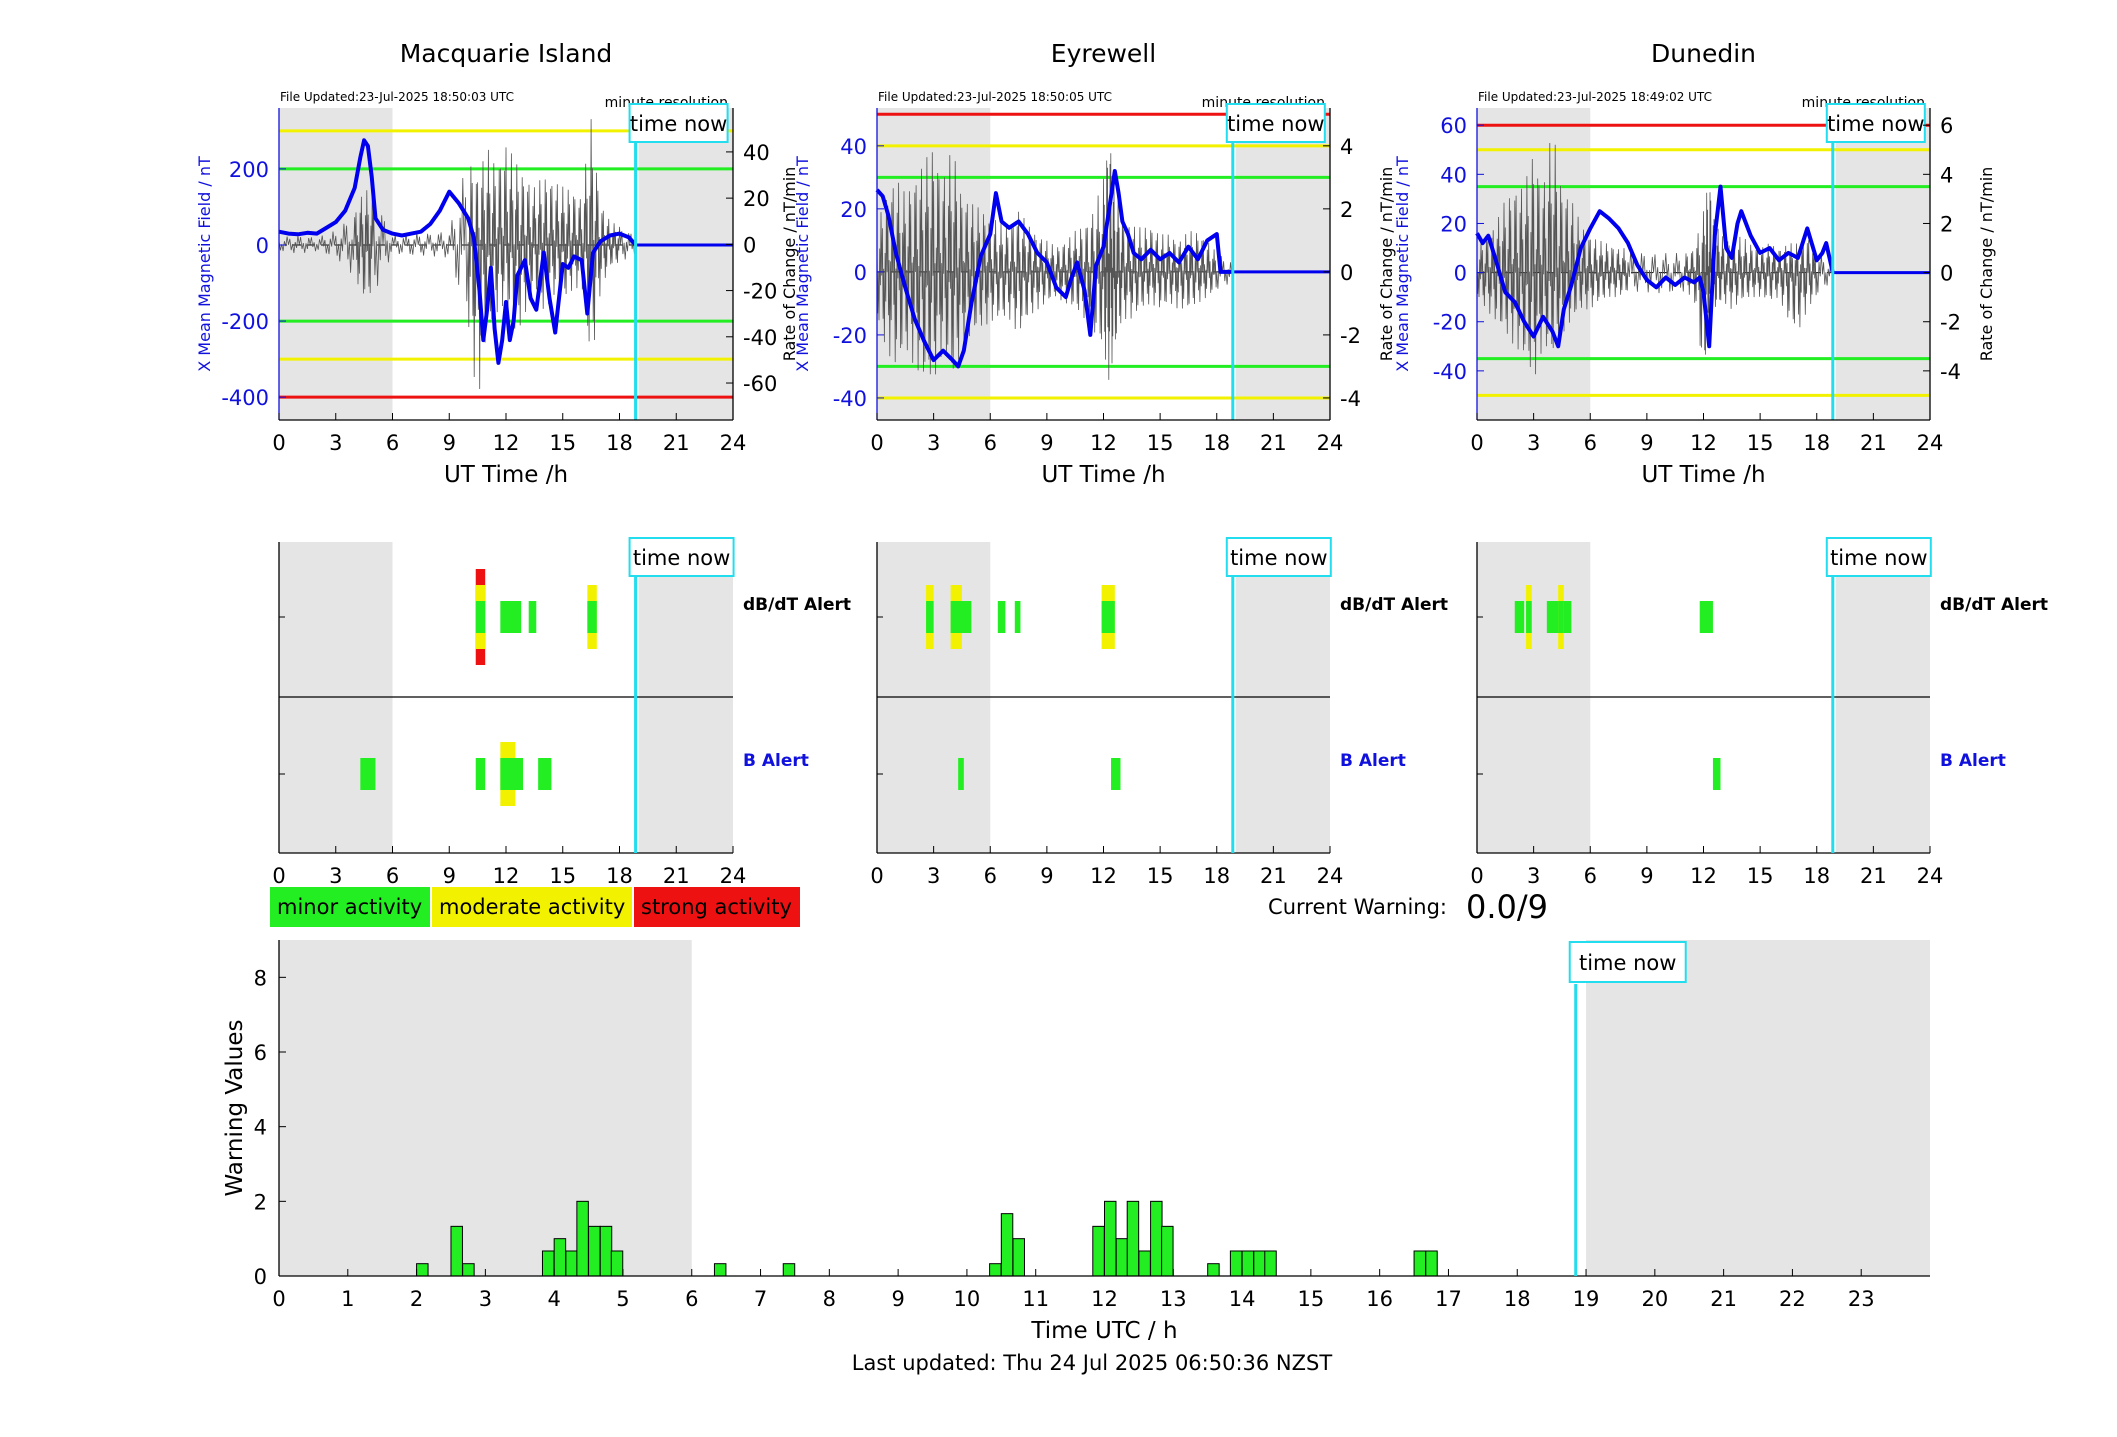  What do you see at coordinates (760, 1299) in the screenshot?
I see `warning-x-tick-label: 7` at bounding box center [760, 1299].